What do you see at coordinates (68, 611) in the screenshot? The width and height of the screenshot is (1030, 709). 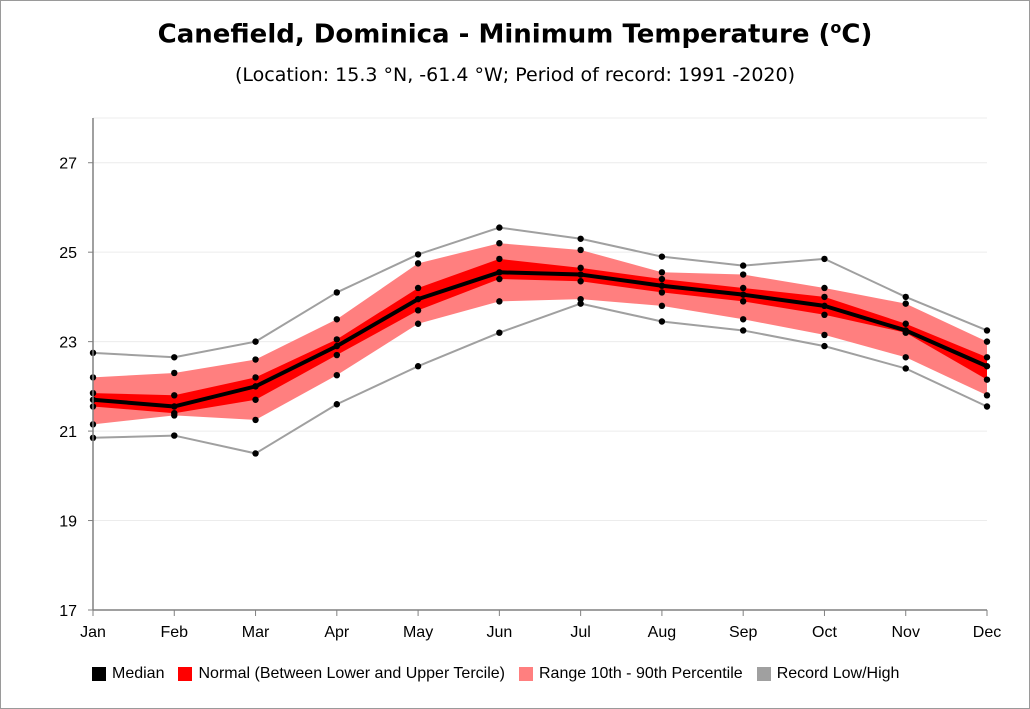 I see `y-tick-label: 17` at bounding box center [68, 611].